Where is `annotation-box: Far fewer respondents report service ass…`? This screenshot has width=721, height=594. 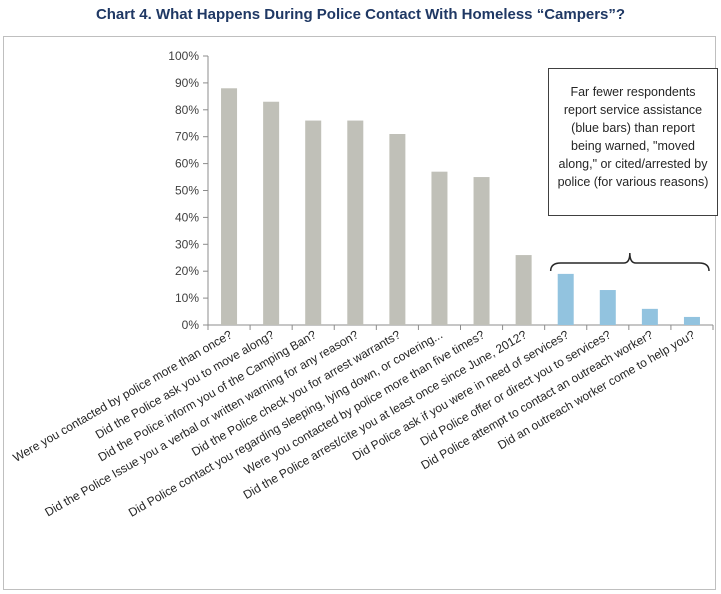 annotation-box: Far fewer respondents report service ass… is located at coordinates (633, 142).